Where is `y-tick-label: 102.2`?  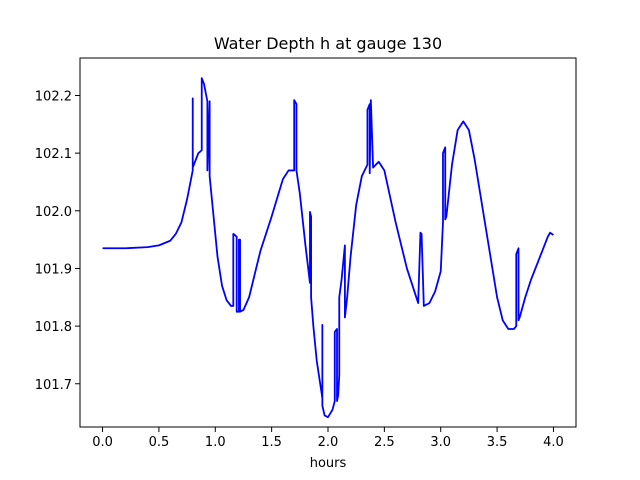 y-tick-label: 102.2 is located at coordinates (53, 96).